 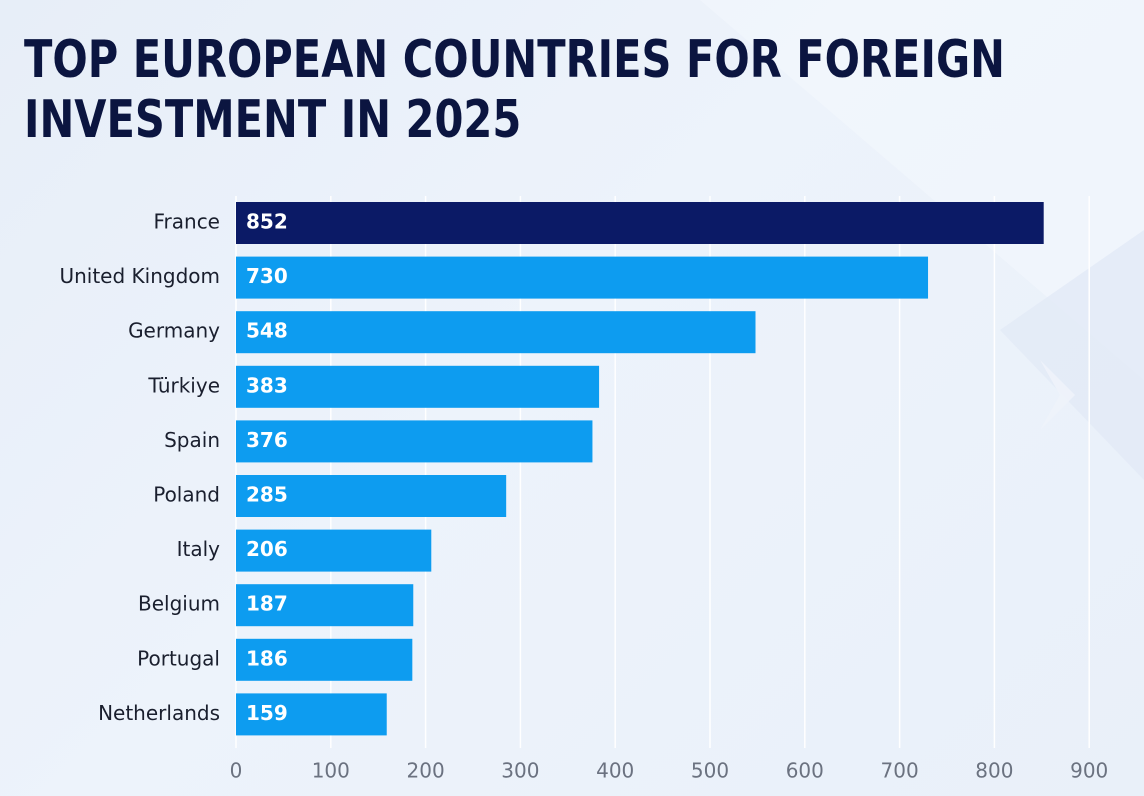 What do you see at coordinates (267, 549) in the screenshot?
I see `bar-value-label: 206` at bounding box center [267, 549].